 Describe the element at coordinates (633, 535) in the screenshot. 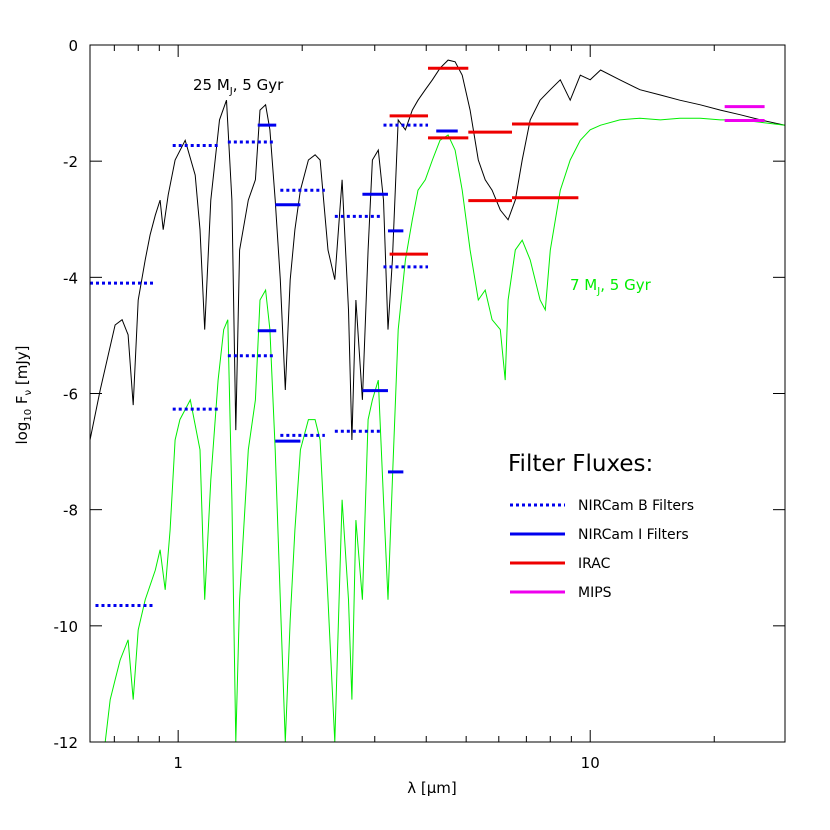

I see `legend-label: NIRCam I Filters` at that location.